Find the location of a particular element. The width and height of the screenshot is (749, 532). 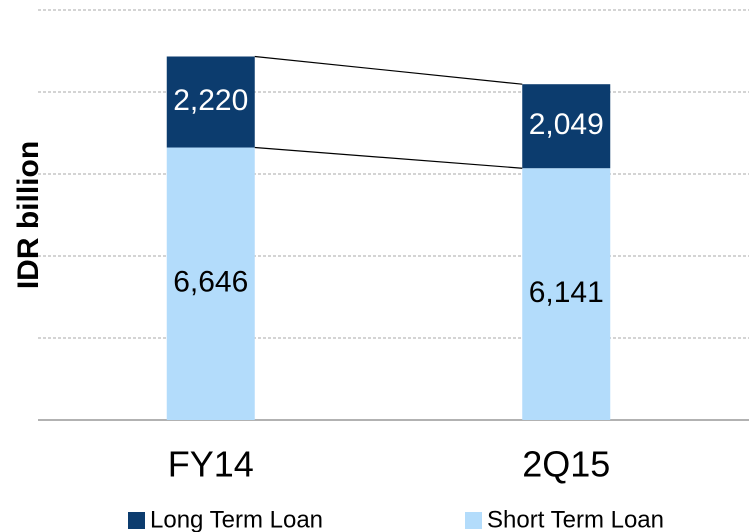

data-label: 2,049 is located at coordinates (566, 124).